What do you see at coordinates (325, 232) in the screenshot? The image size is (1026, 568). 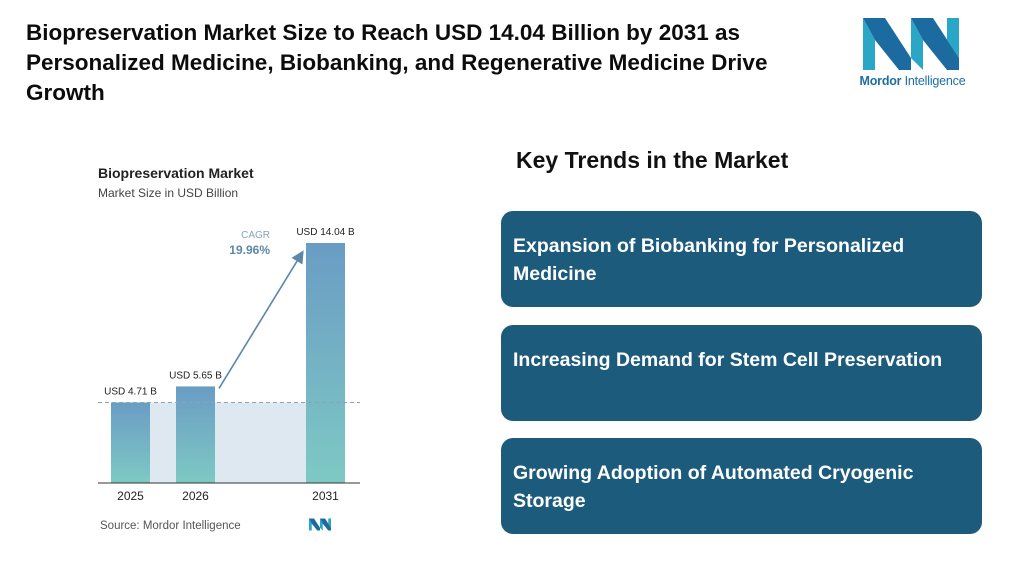 I see `data-label-2031: USD 14.04 B` at bounding box center [325, 232].